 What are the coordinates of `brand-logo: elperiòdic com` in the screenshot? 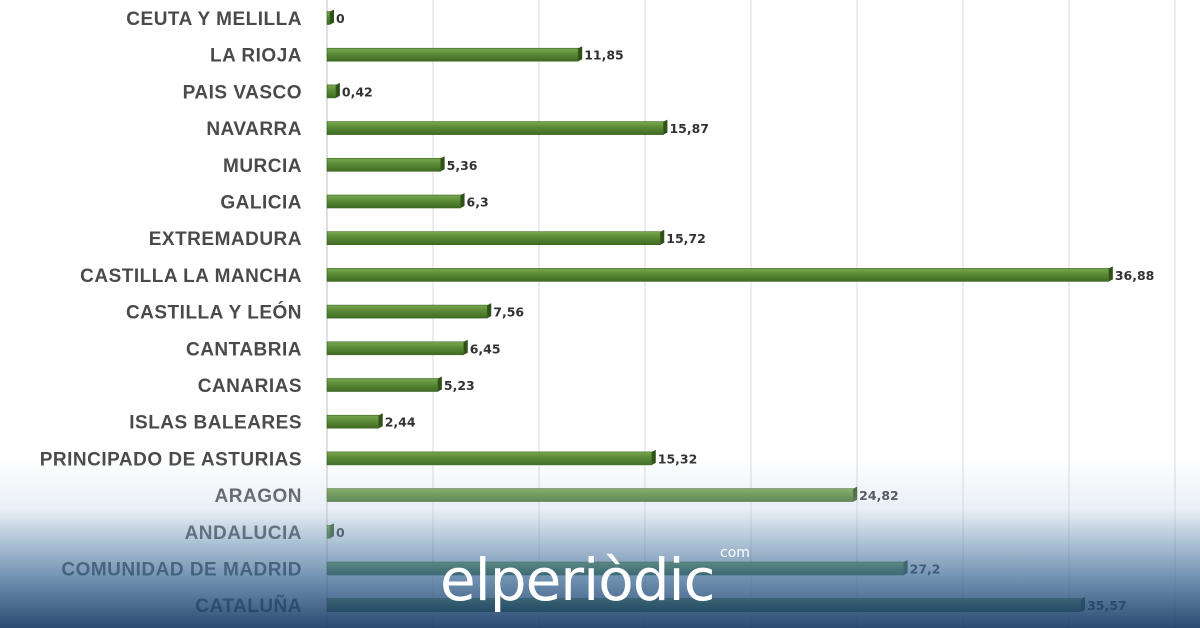 It's located at (595, 580).